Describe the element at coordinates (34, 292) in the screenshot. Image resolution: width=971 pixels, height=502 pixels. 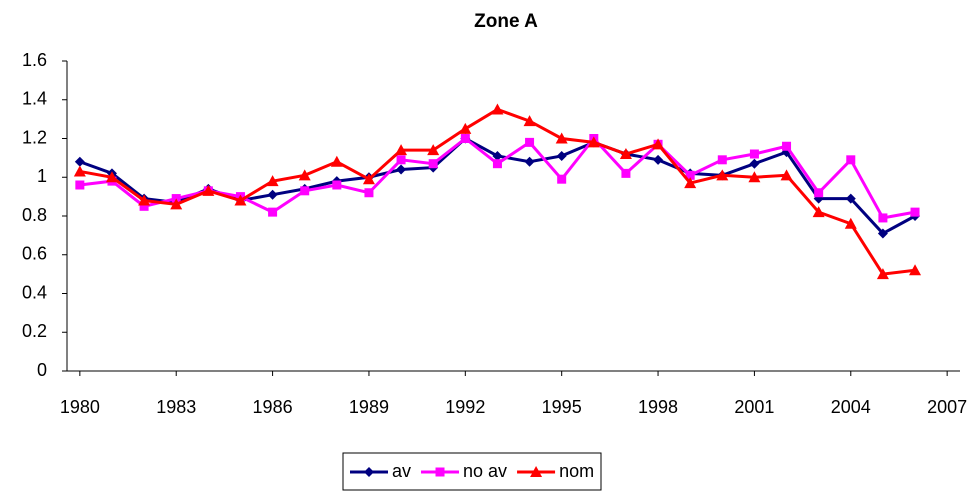
I see `y-tick-label: 0.4` at that location.